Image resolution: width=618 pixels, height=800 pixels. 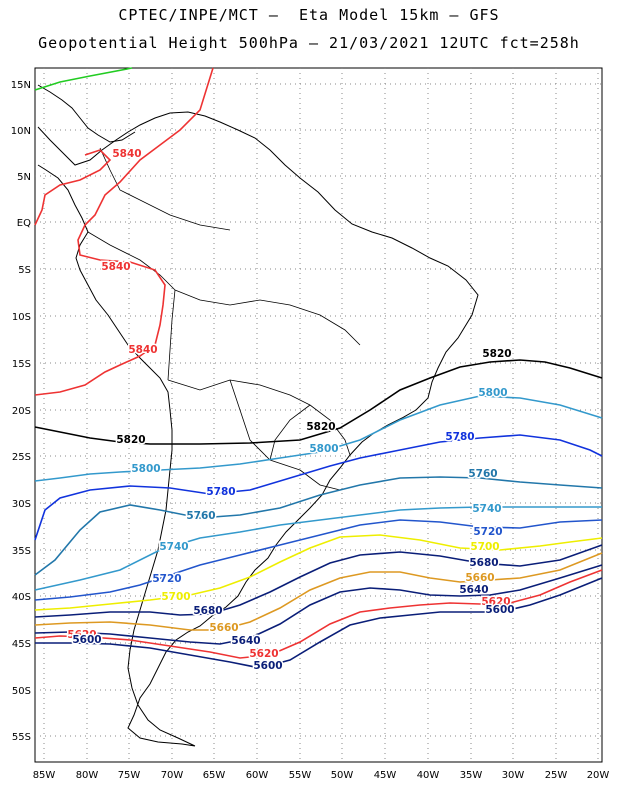 What do you see at coordinates (300, 775) in the screenshot?
I see `lon-label: 55W` at bounding box center [300, 775].